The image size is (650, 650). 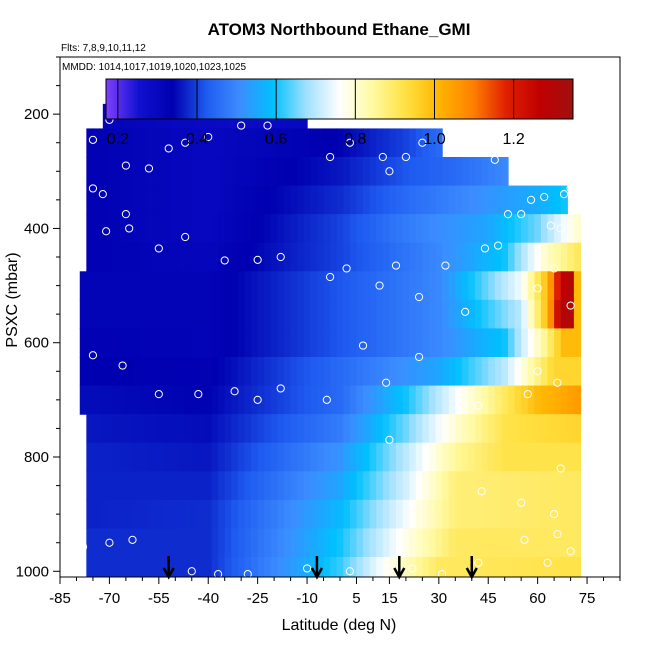 What do you see at coordinates (339, 625) in the screenshot?
I see `x-axis-label: Latitude (deg N)` at bounding box center [339, 625].